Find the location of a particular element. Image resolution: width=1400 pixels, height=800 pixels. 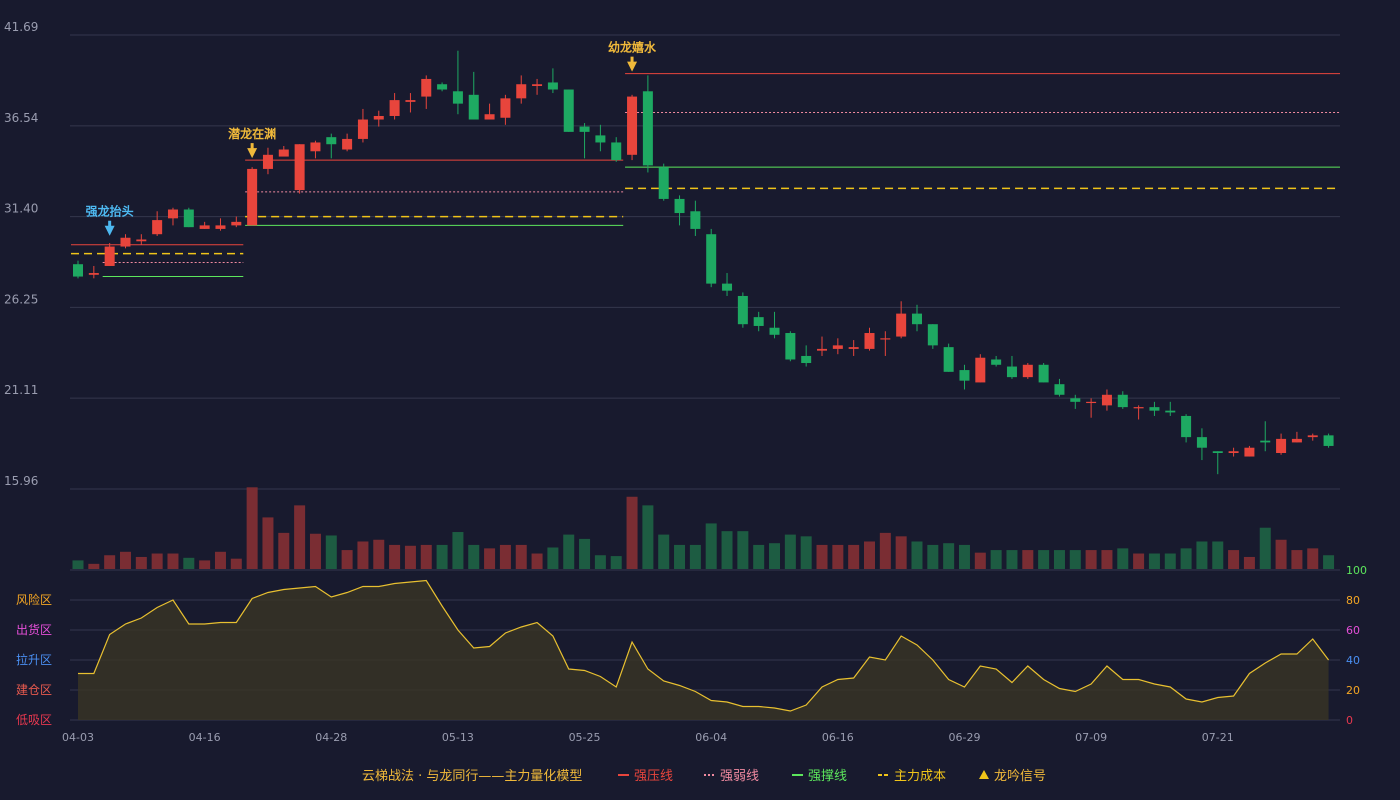

date-tick-label: 07-21 is located at coordinates (1218, 737).